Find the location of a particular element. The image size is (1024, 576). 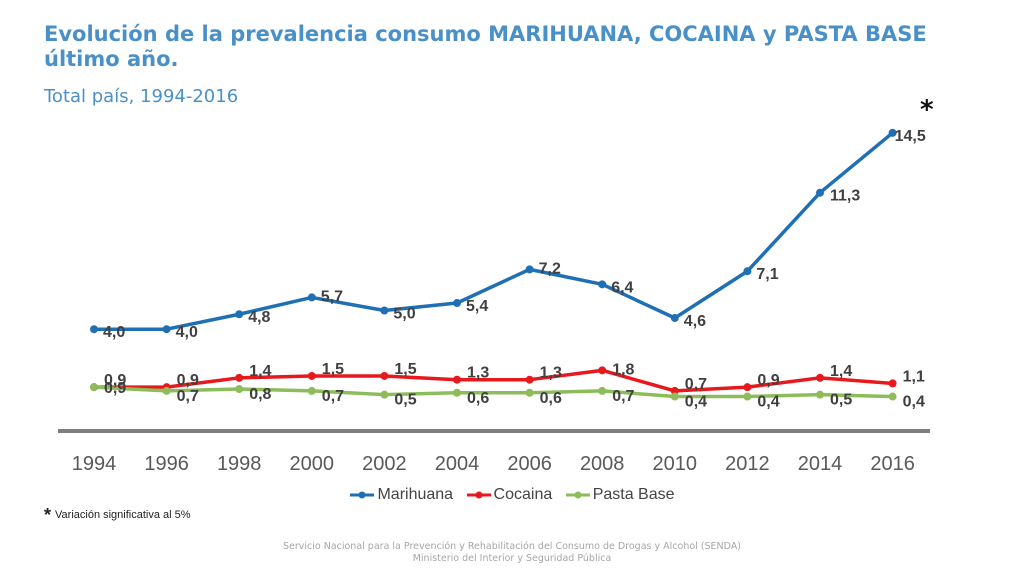

data-label-marihuana: 6,4 is located at coordinates (622, 287).